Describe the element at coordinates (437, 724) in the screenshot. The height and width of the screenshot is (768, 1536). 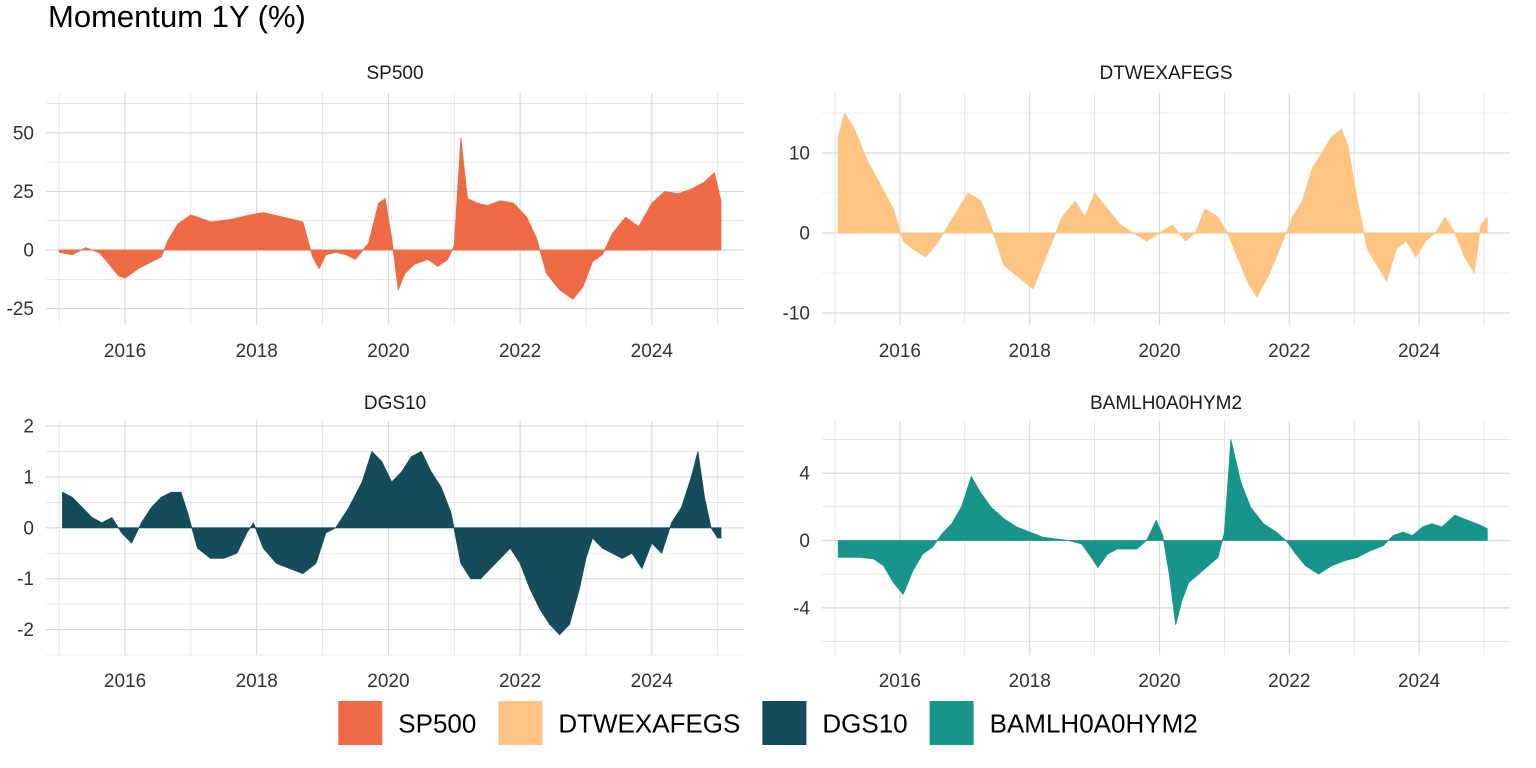
I see `legend-label-sp500: SP500` at that location.